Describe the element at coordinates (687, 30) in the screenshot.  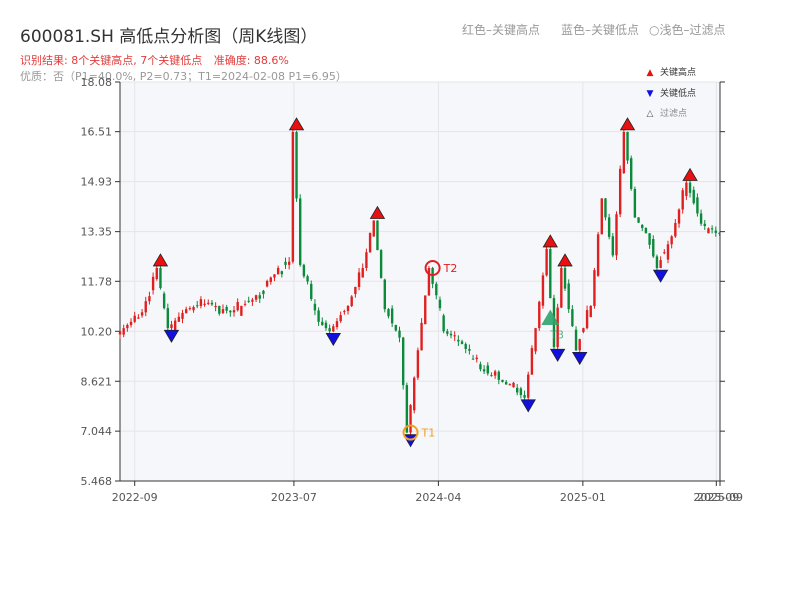
I see `legend-light-note: ○浅色–过滤点` at that location.